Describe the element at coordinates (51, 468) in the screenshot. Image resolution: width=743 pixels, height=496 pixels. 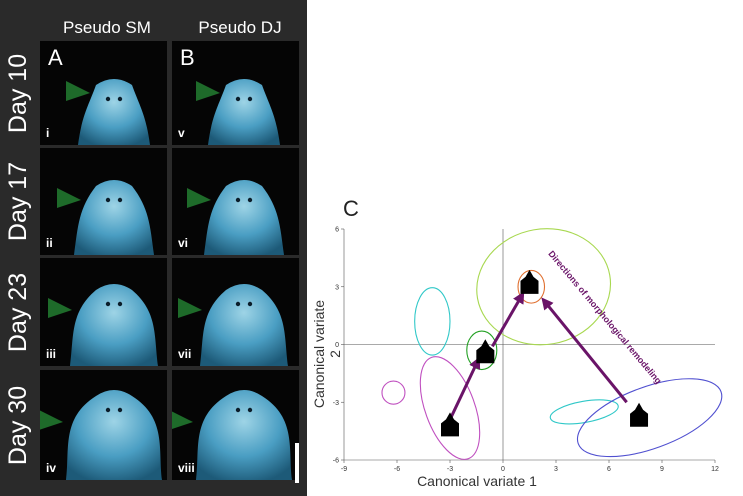
I see `tile-numeral: iv` at that location.